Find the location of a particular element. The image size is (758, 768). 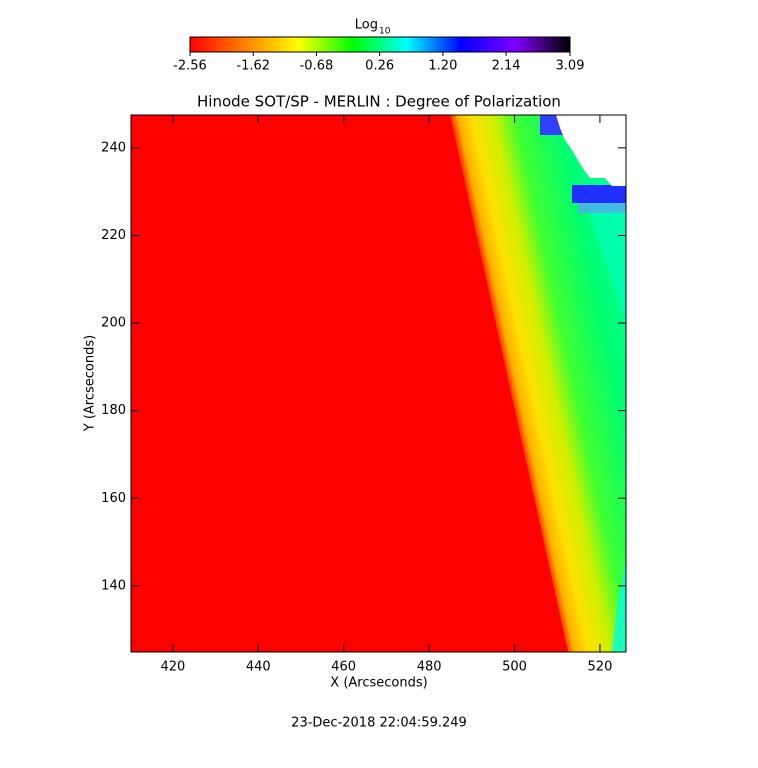

y-tick-label: 180 is located at coordinates (113, 410).